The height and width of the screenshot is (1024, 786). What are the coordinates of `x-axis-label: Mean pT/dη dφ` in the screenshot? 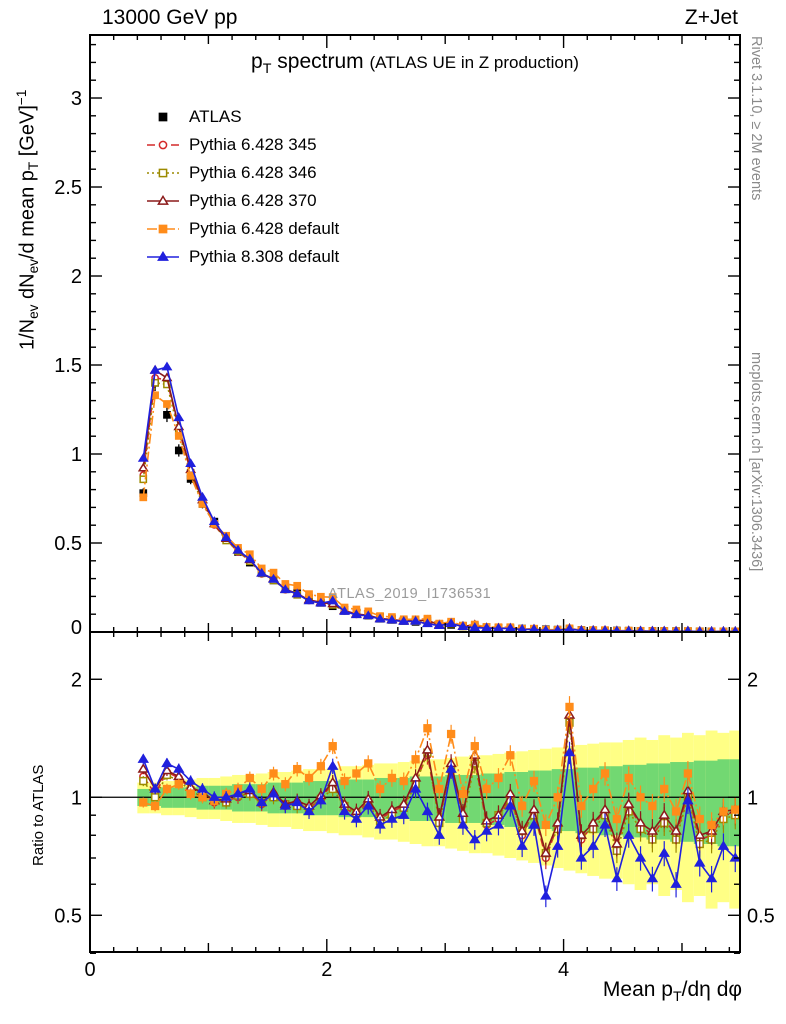 It's located at (672, 991).